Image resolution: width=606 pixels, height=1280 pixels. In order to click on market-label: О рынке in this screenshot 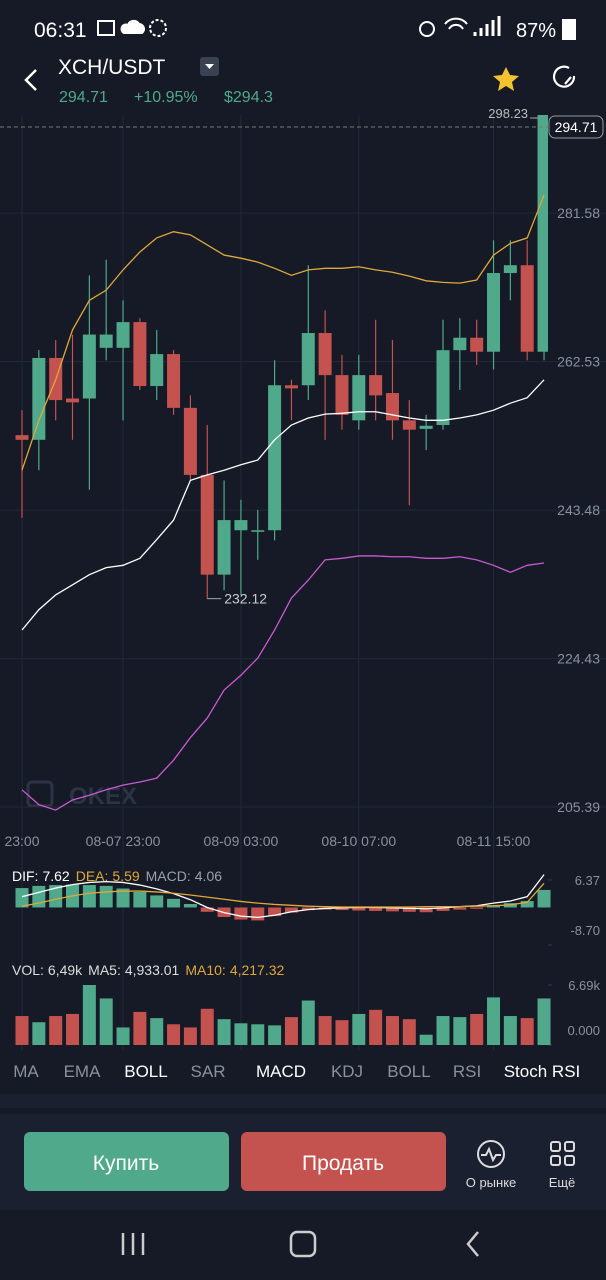, I will do `click(491, 1182)`.